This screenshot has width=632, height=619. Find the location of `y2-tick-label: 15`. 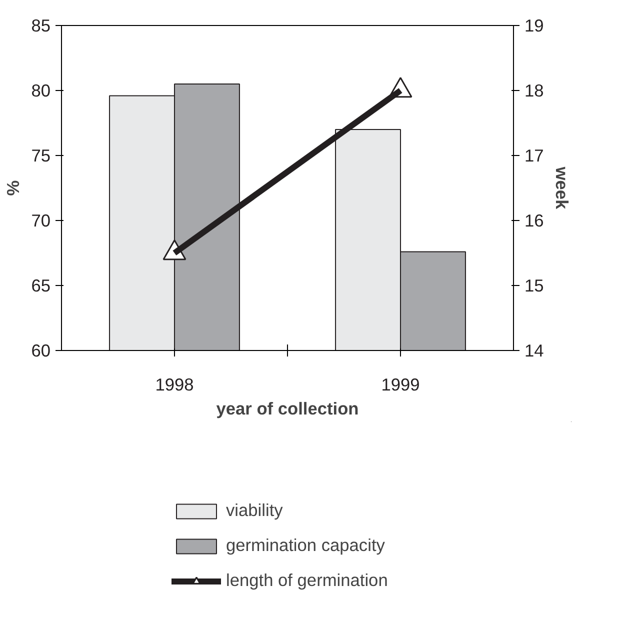

y2-tick-label: 15 is located at coordinates (534, 286).